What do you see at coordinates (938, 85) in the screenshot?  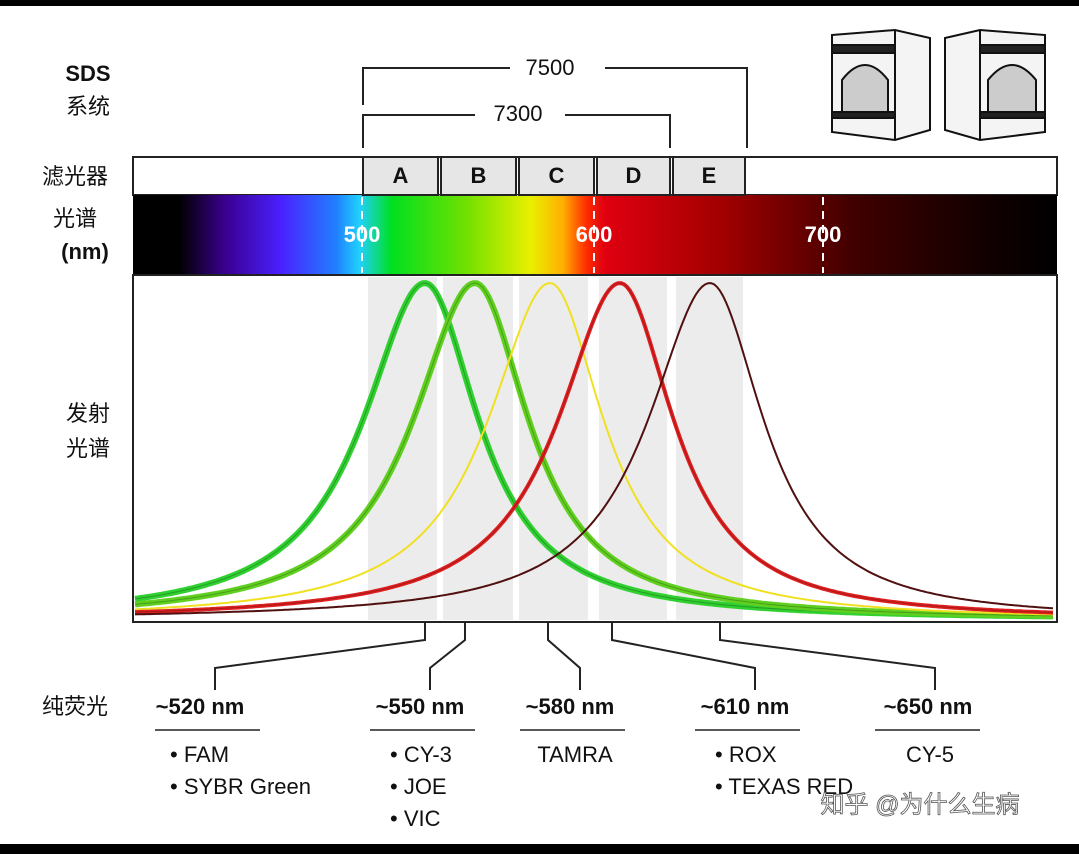 I see `instrument-icon` at bounding box center [938, 85].